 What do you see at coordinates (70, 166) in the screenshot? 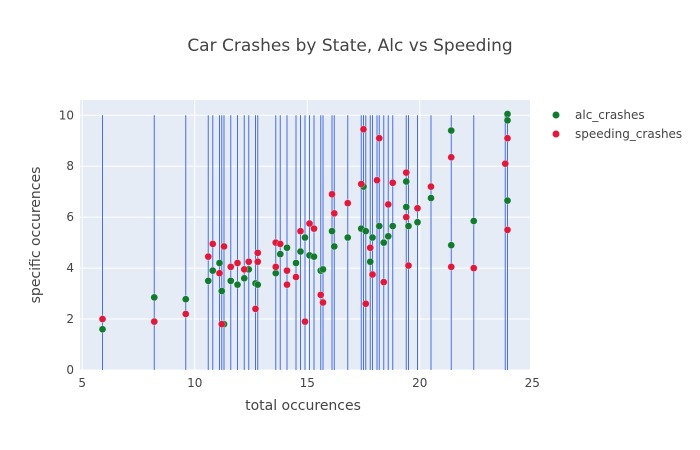
I see `y-tick-label: 8` at bounding box center [70, 166].